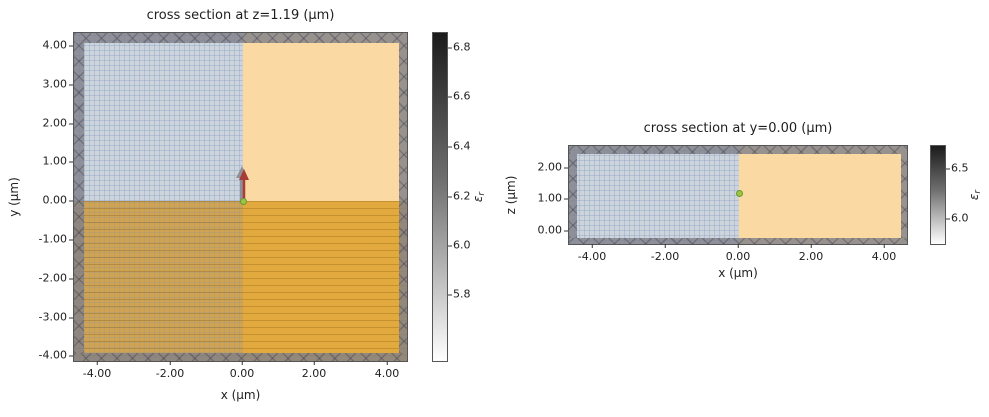 The image size is (989, 417). Describe the element at coordinates (544, 167) in the screenshot. I see `right-y-tick: 2.00` at that location.